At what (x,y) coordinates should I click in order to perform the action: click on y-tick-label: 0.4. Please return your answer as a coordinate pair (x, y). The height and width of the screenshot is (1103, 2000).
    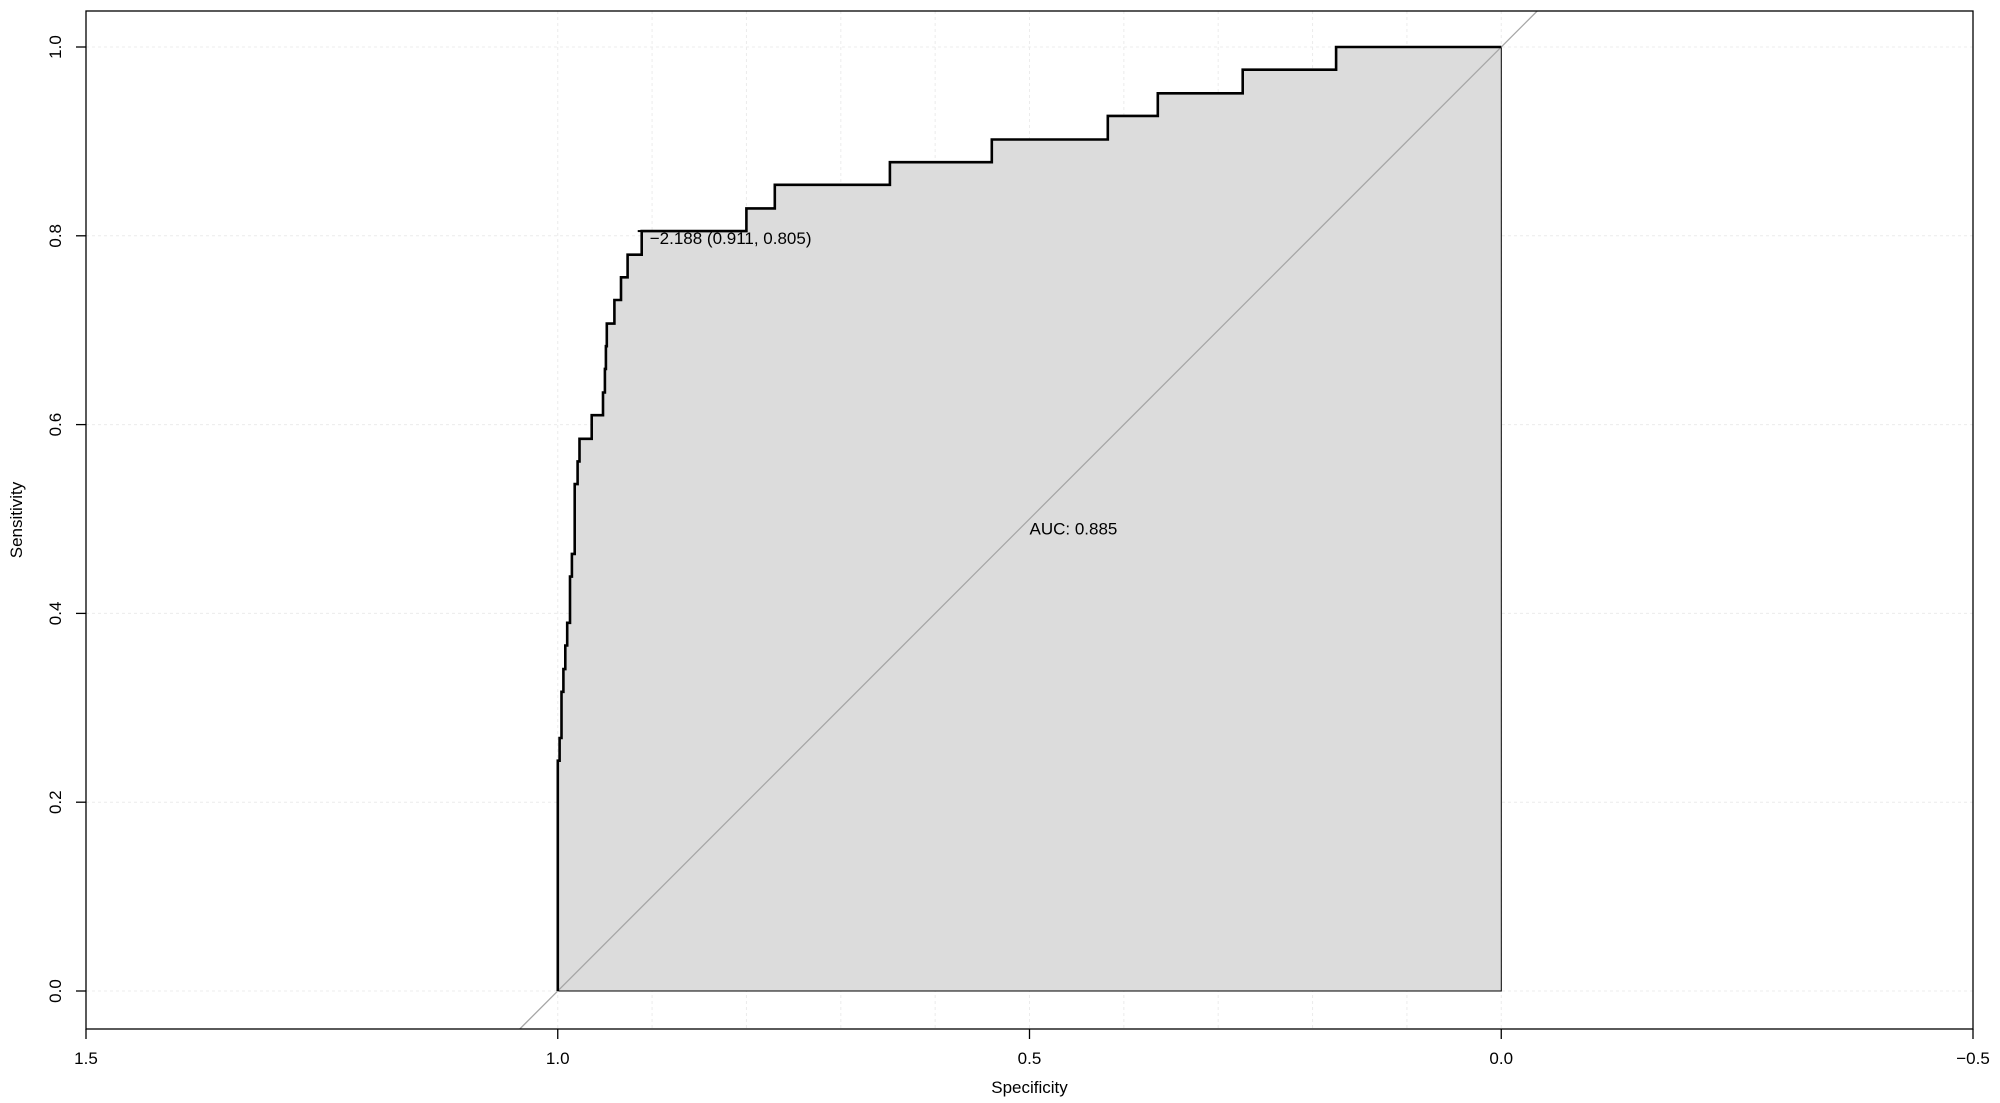
    Looking at the image, I should click on (55, 614).